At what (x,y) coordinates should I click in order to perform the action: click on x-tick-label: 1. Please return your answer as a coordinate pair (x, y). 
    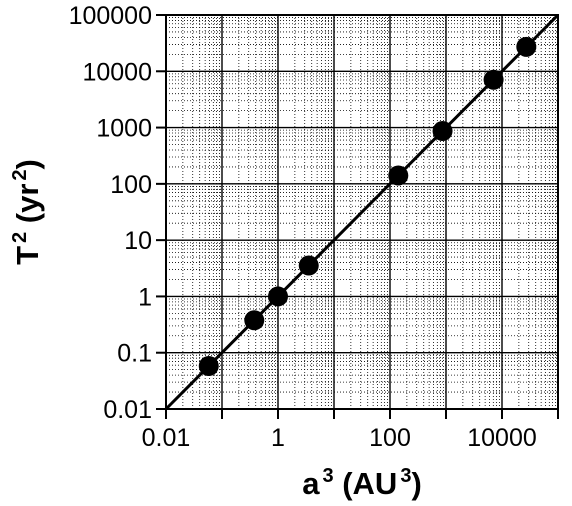
    Looking at the image, I should click on (278, 438).